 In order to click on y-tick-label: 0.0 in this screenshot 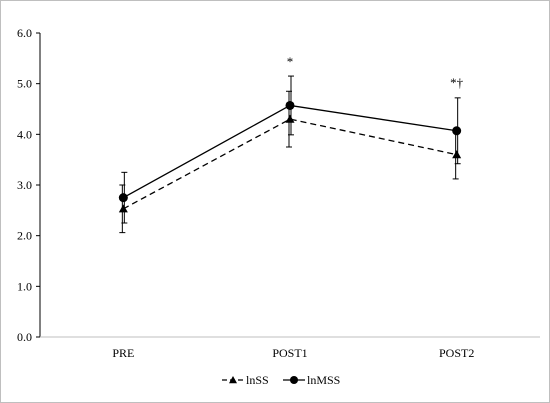, I will do `click(24, 337)`.